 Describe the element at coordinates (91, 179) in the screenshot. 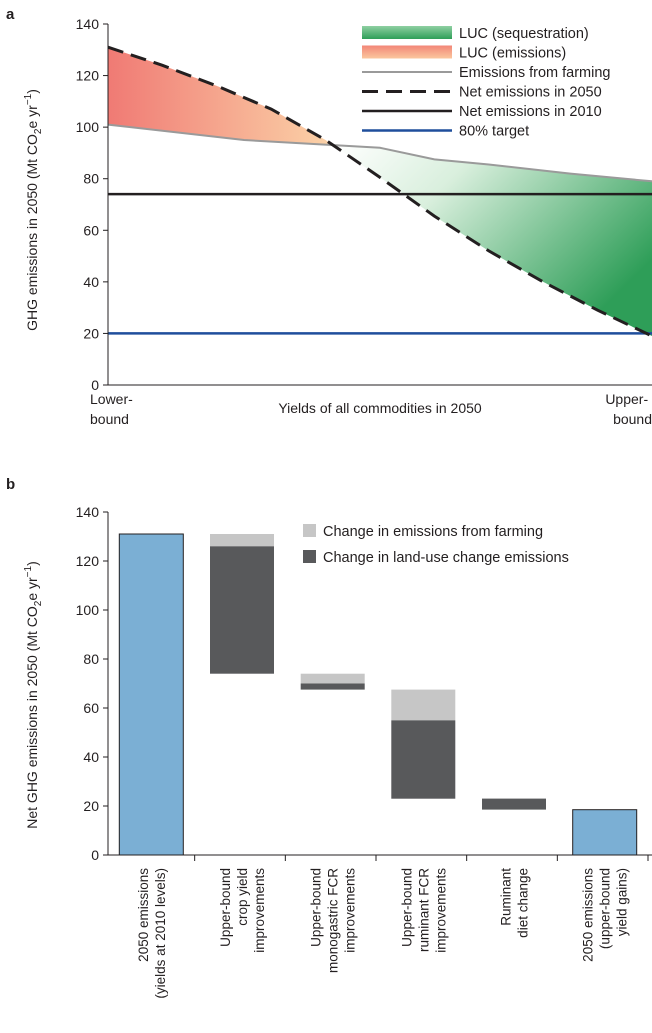

I see `panel-a-y-tick-label: 80` at that location.